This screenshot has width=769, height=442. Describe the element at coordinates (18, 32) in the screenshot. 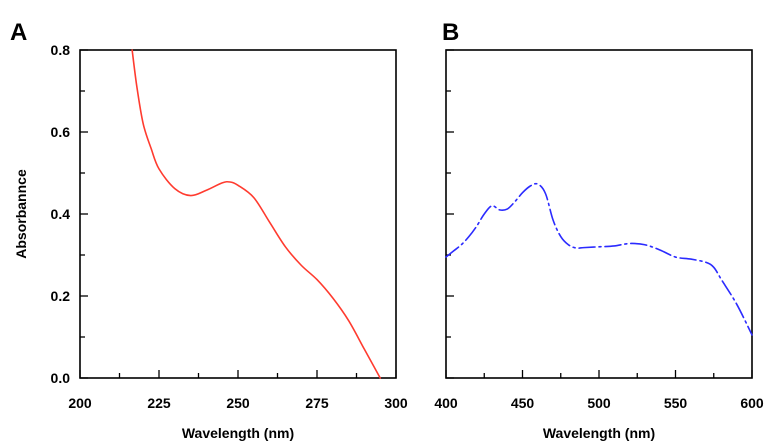

I see `panel-a-label: A` at that location.